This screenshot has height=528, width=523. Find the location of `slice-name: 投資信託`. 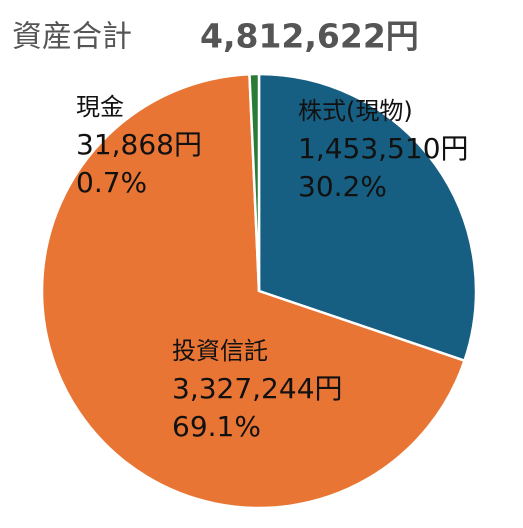

slice-name: 投資信託 is located at coordinates (220, 351).